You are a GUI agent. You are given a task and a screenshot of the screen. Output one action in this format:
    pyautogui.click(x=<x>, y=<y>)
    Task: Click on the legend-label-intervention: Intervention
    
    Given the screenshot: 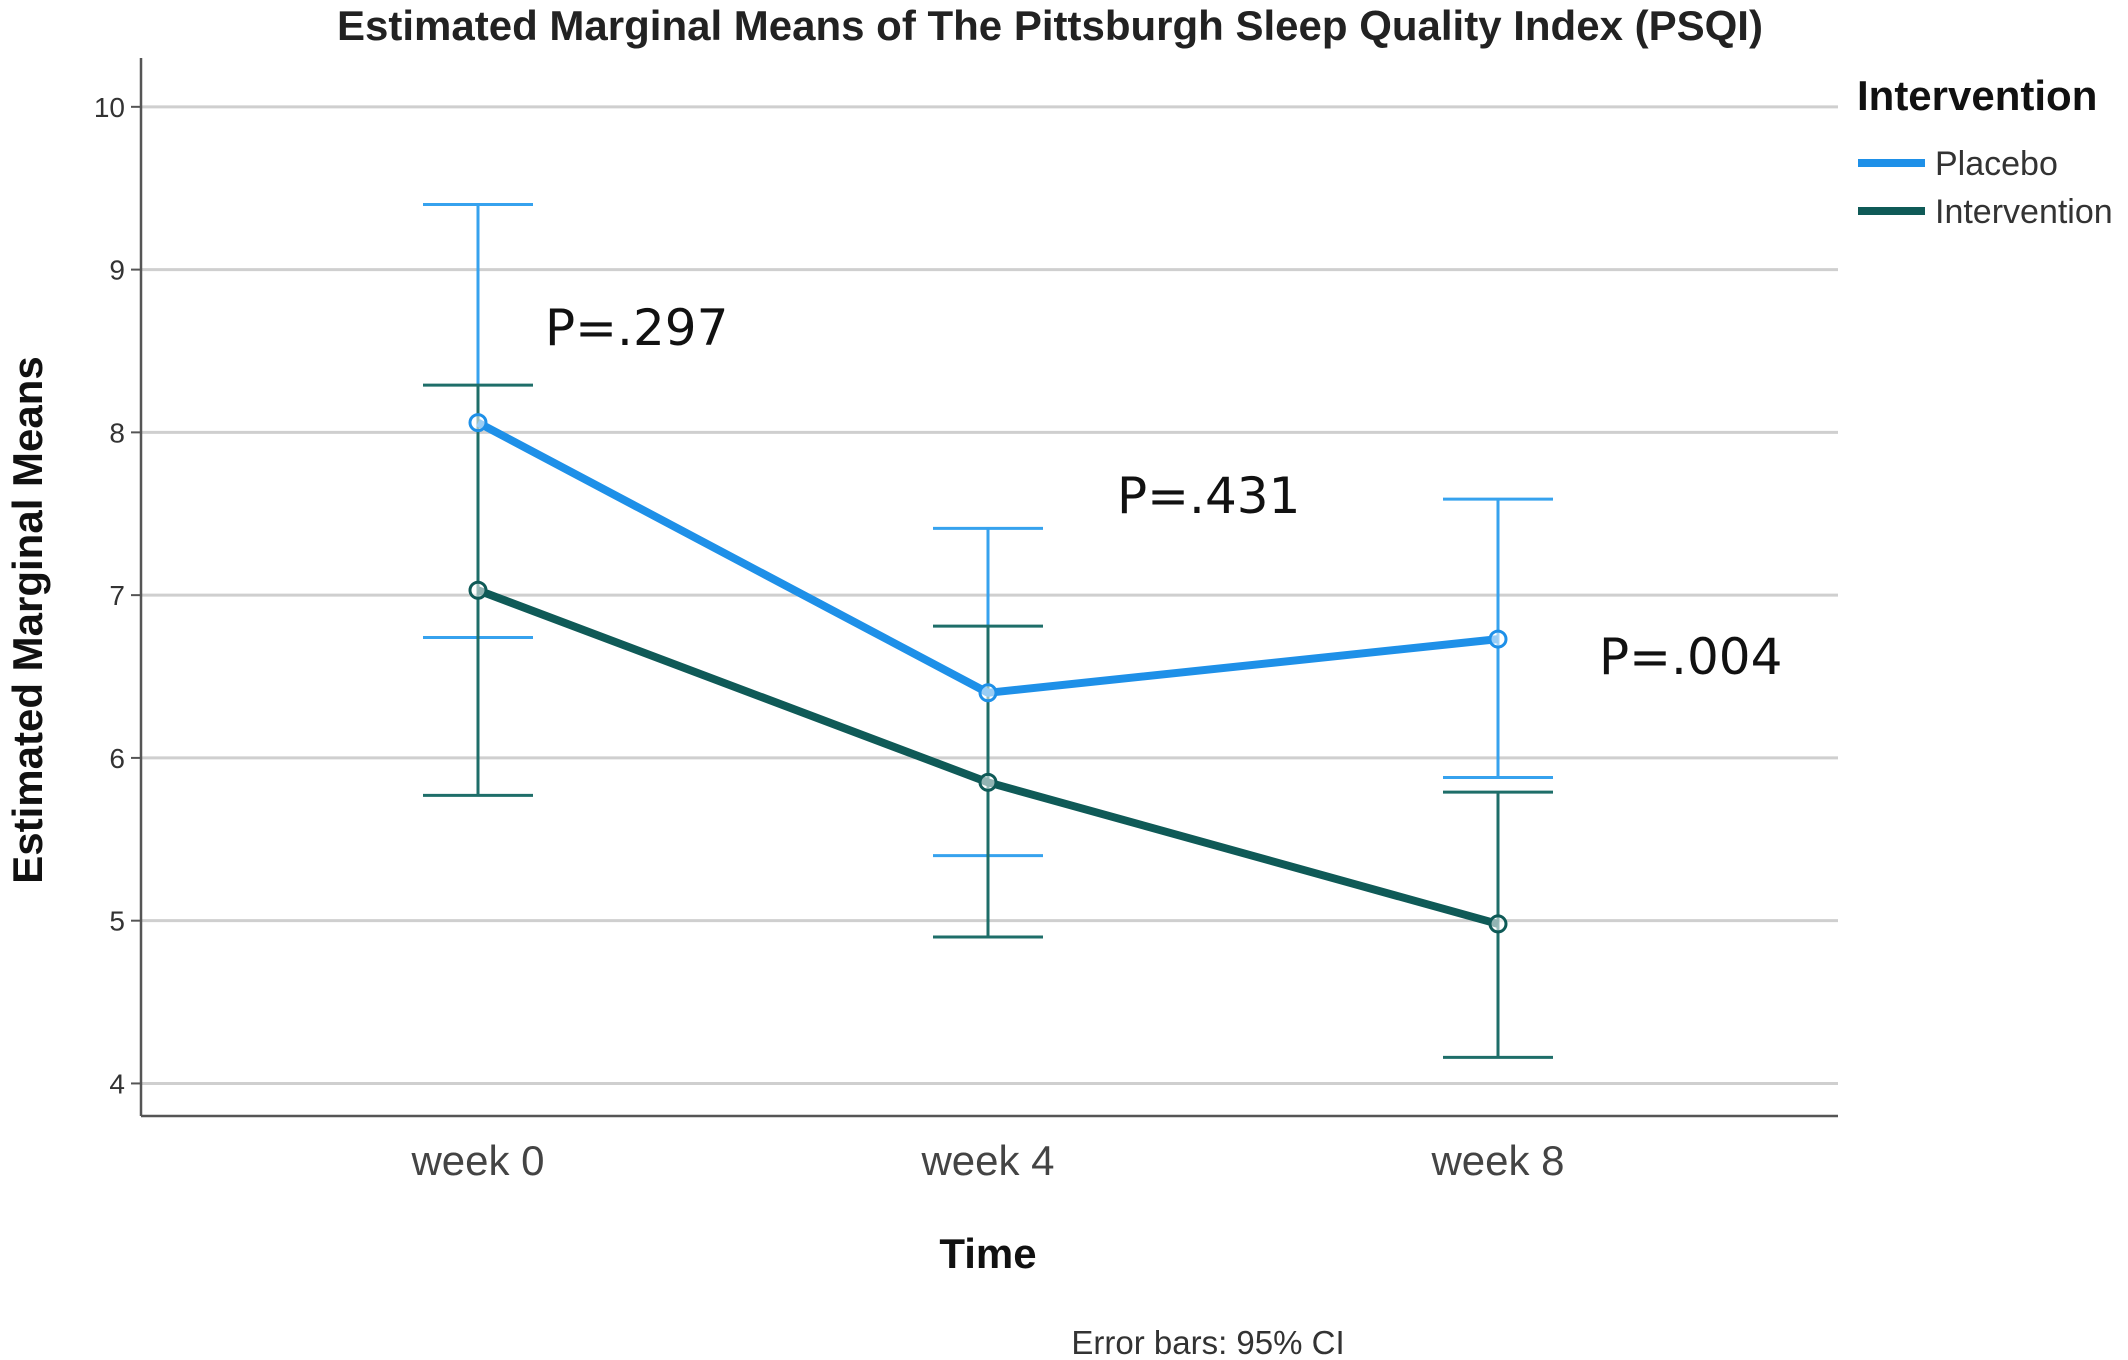 What is the action you would take?
    pyautogui.click(x=2024, y=212)
    